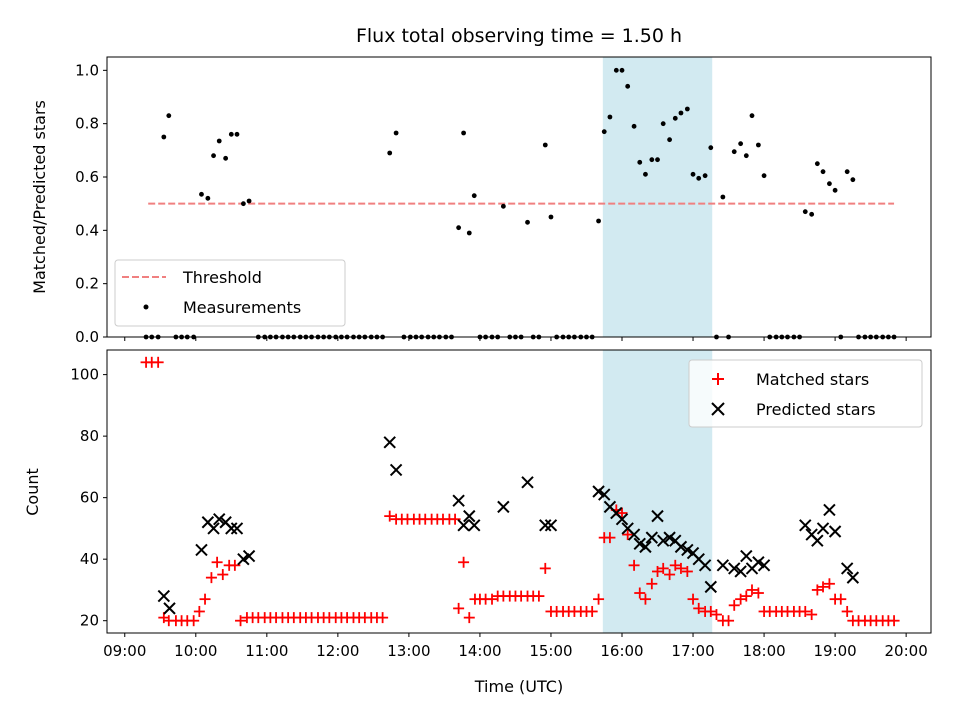 The width and height of the screenshot is (960, 720). What do you see at coordinates (718, 379) in the screenshot?
I see `legend-matched-marker` at bounding box center [718, 379].